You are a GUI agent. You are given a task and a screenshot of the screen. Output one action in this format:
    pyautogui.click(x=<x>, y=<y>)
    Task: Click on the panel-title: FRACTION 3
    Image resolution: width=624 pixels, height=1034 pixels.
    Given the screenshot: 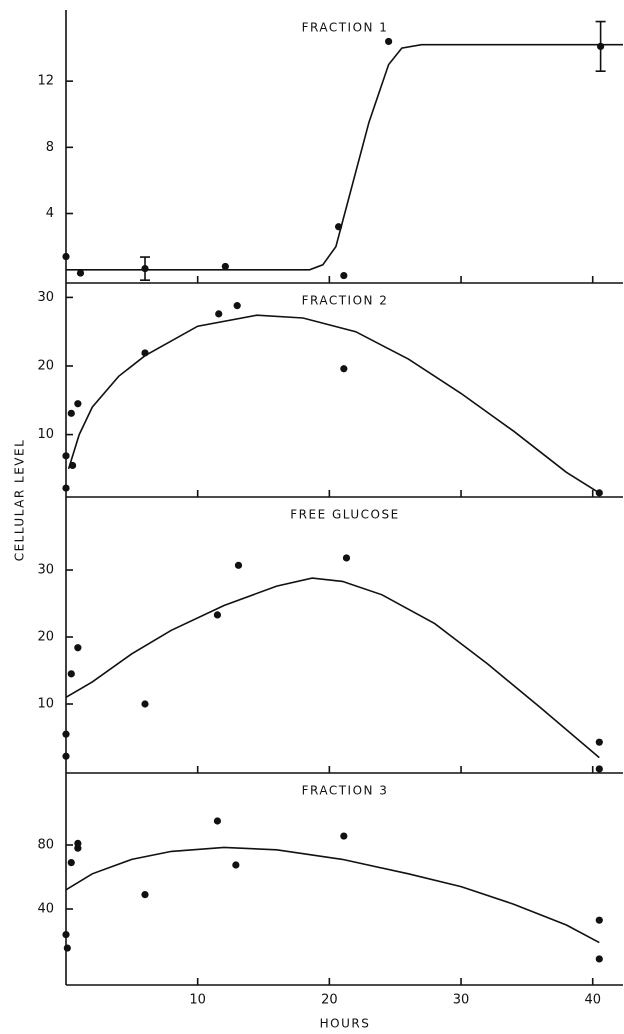 What is the action you would take?
    pyautogui.click(x=345, y=791)
    